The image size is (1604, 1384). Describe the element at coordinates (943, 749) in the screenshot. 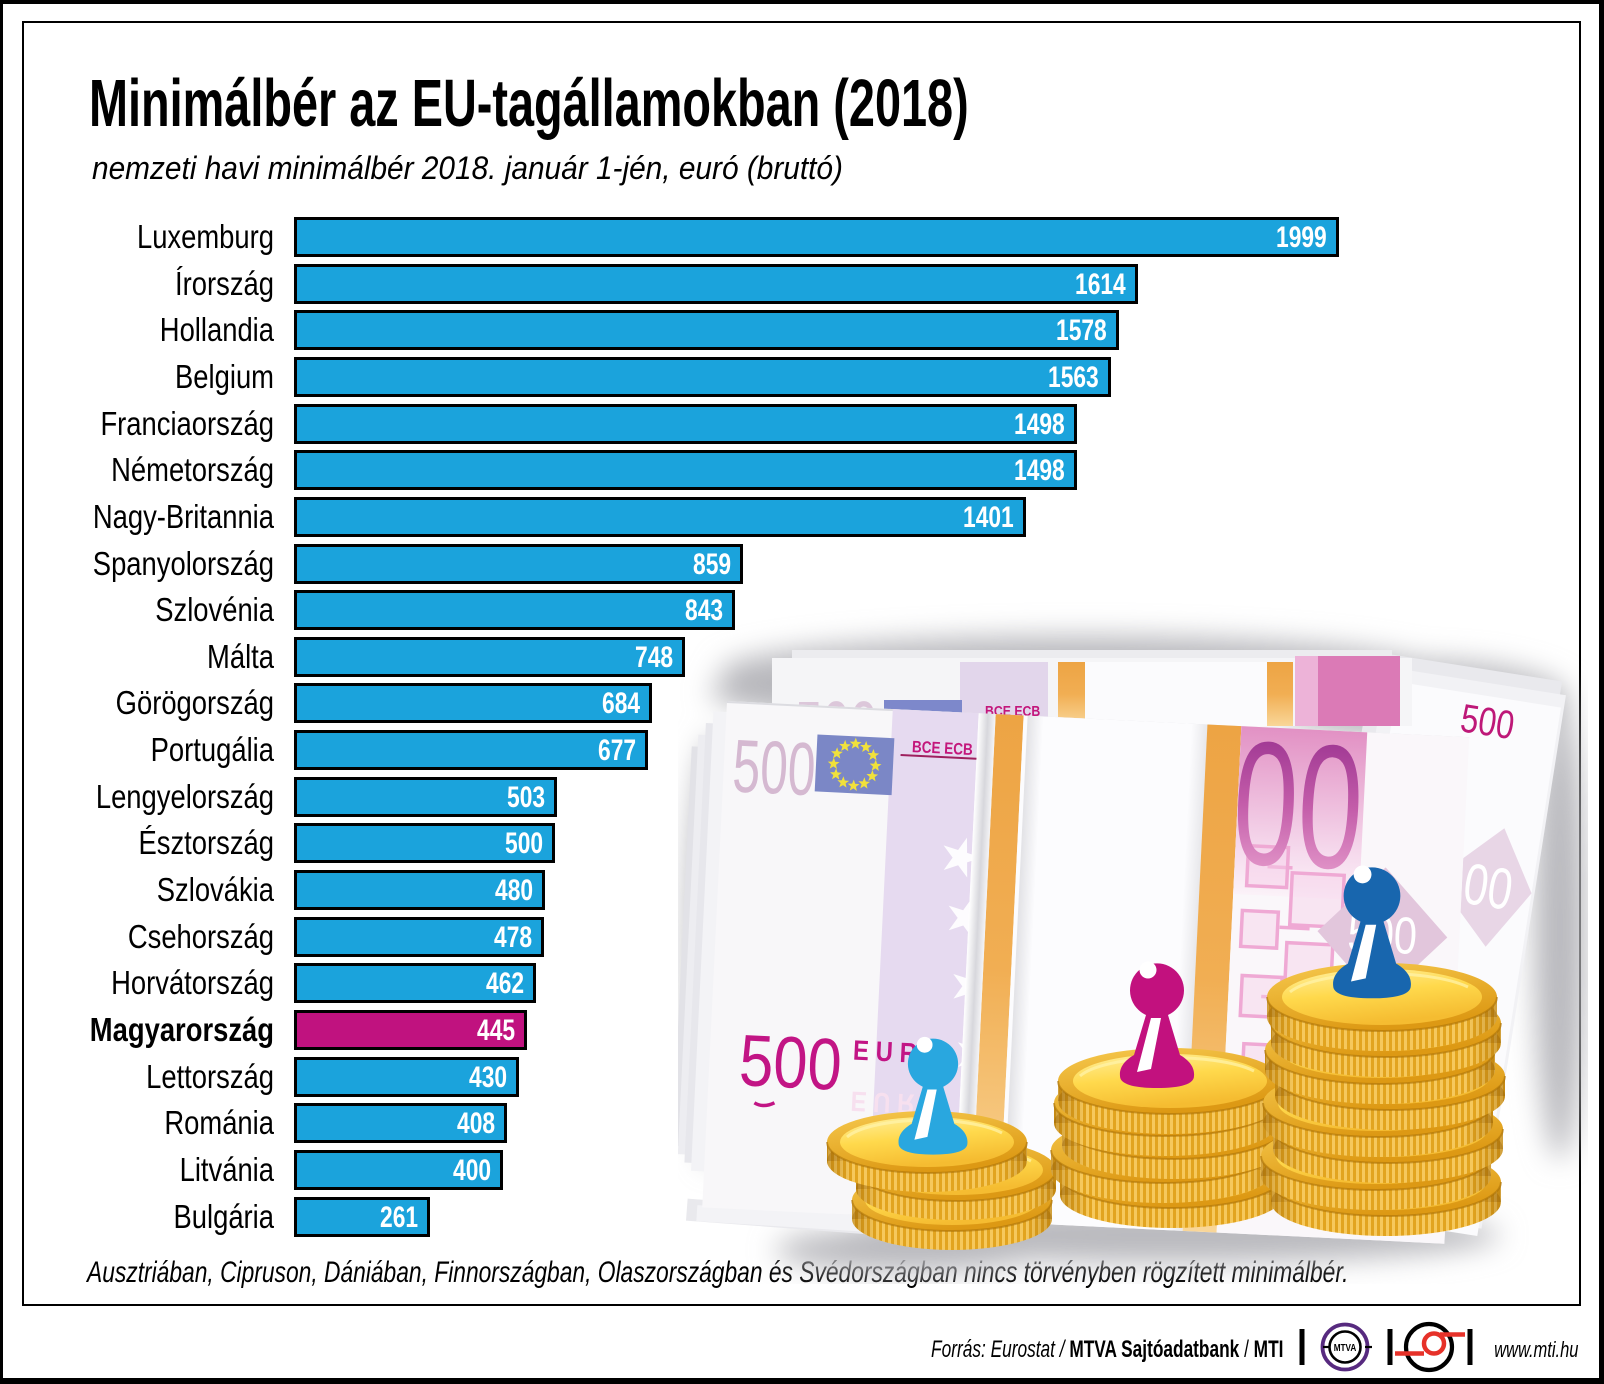

I see `svg-text: BCE ECB` at that location.